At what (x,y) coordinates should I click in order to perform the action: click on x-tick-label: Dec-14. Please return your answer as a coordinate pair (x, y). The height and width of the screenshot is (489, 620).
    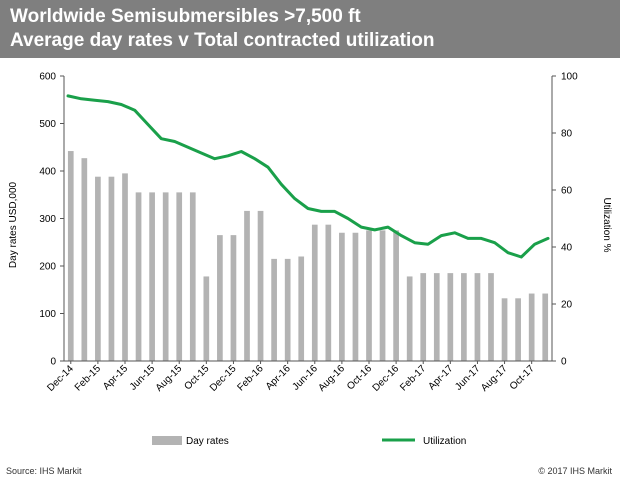
    Looking at the image, I should click on (60, 378).